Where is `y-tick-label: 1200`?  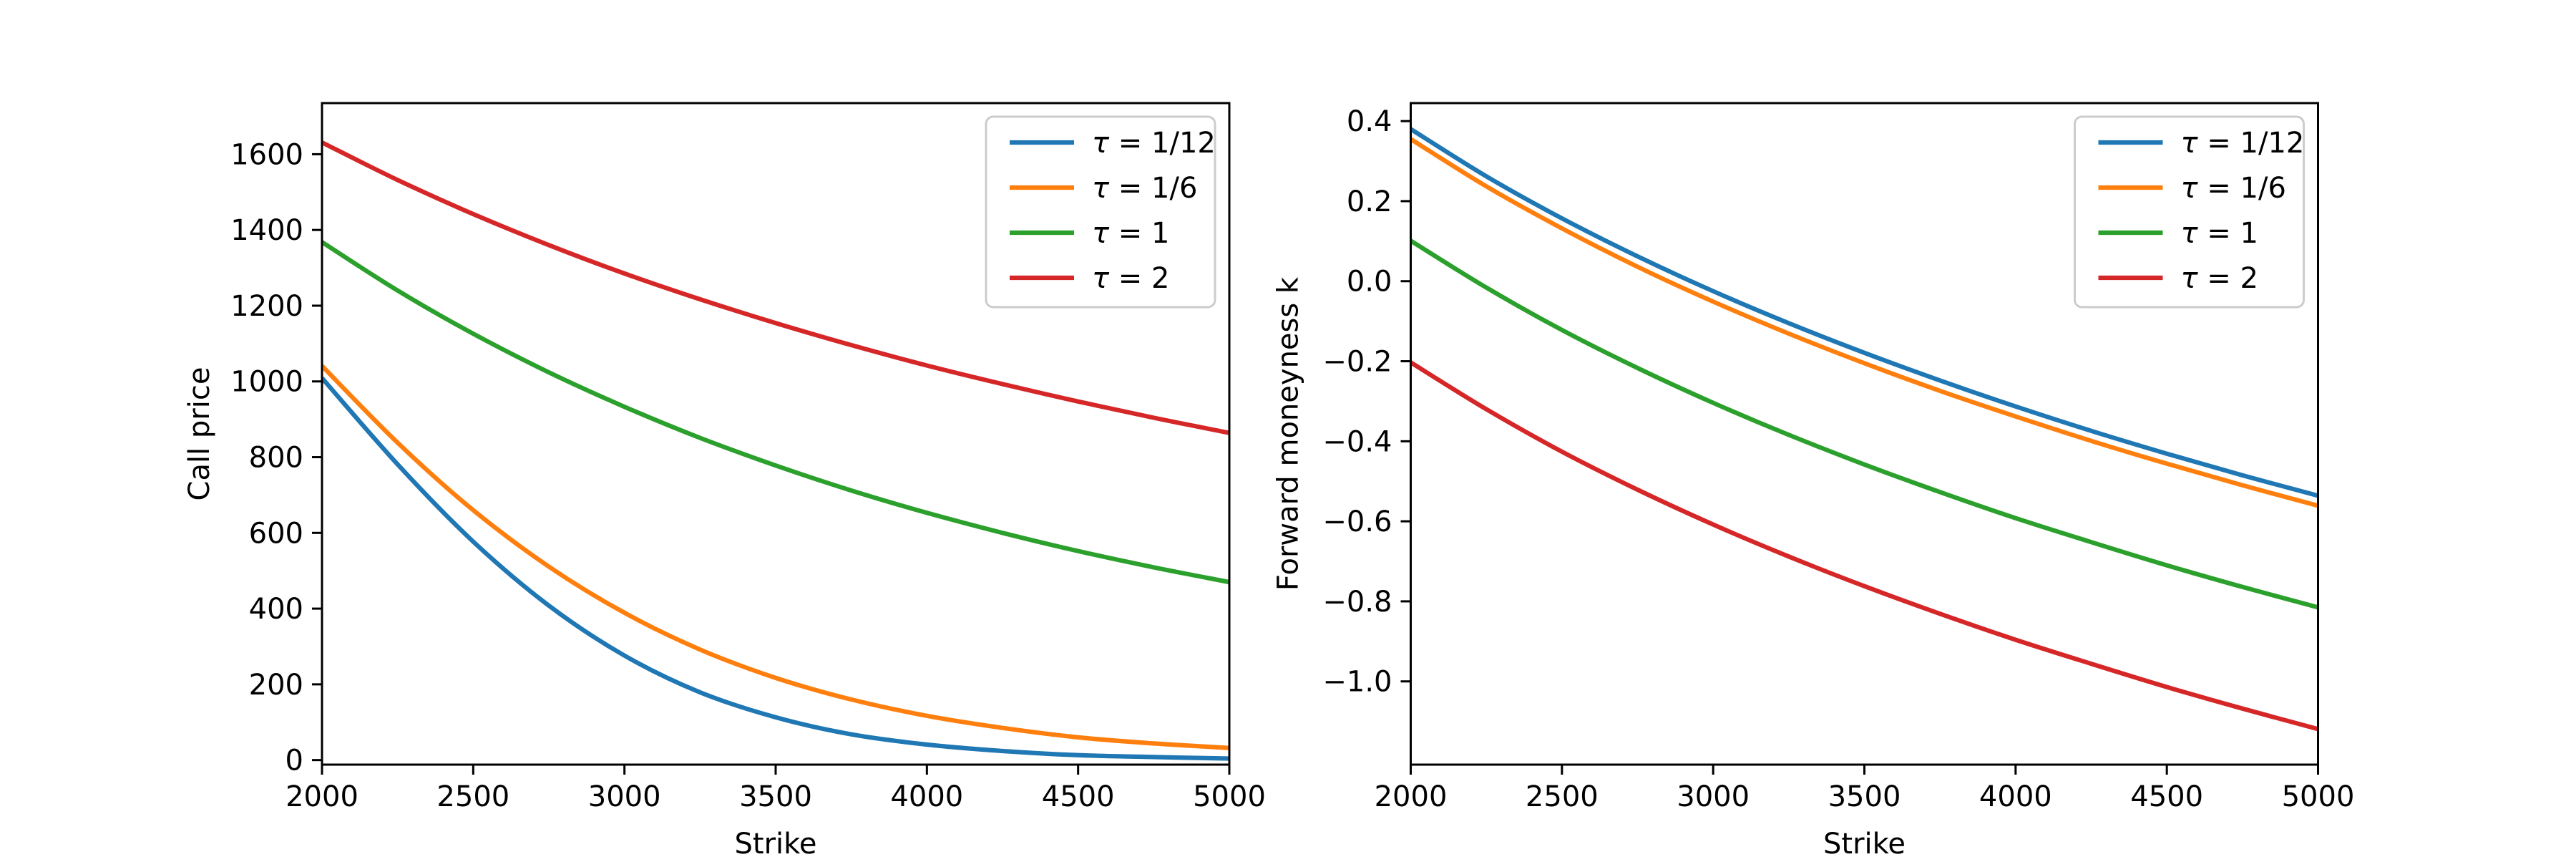 y-tick-label: 1200 is located at coordinates (266, 306).